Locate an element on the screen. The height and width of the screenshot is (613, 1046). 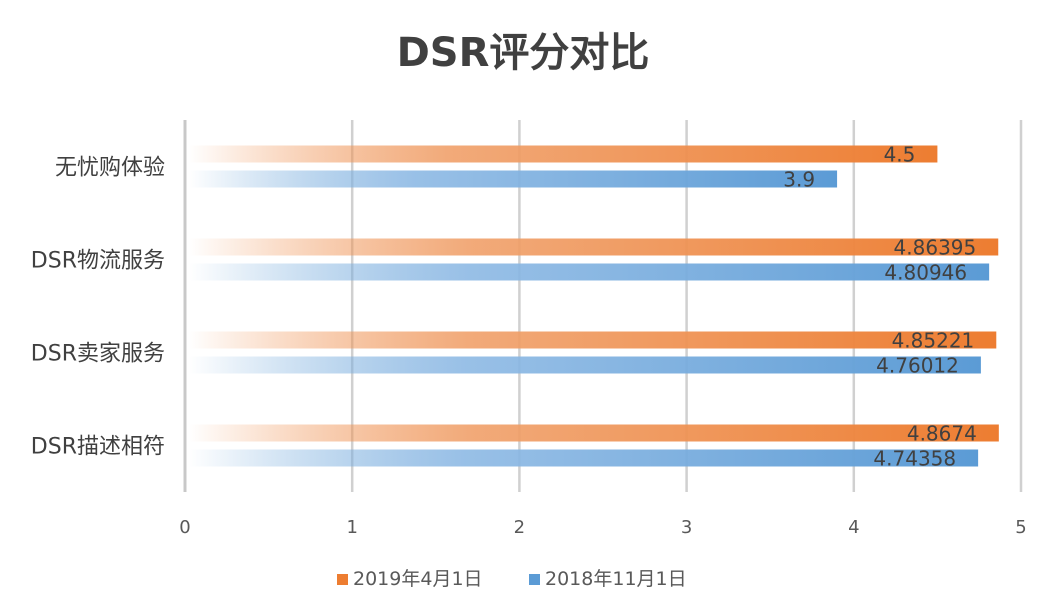
data-label: 4.74358 is located at coordinates (914, 459).